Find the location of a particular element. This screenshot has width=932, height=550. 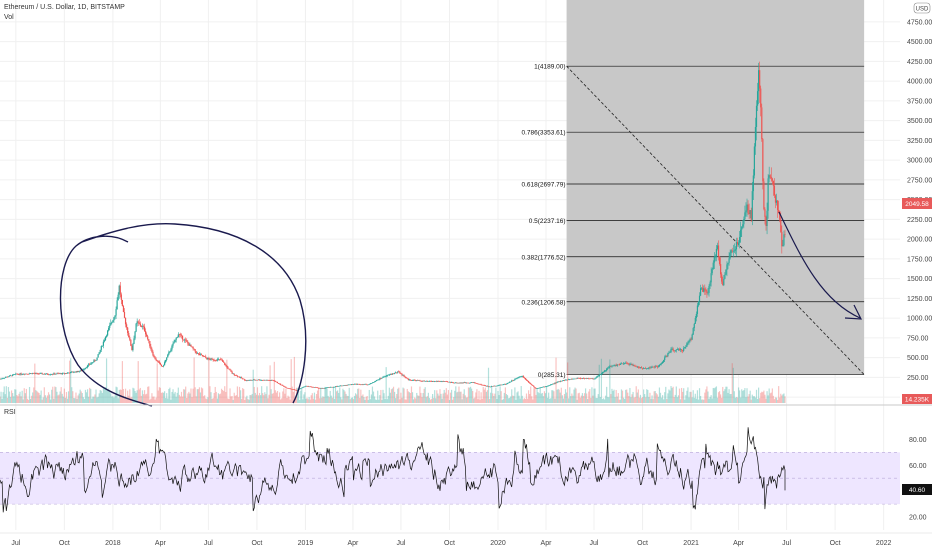

currency-button: USD is located at coordinates (922, 8).